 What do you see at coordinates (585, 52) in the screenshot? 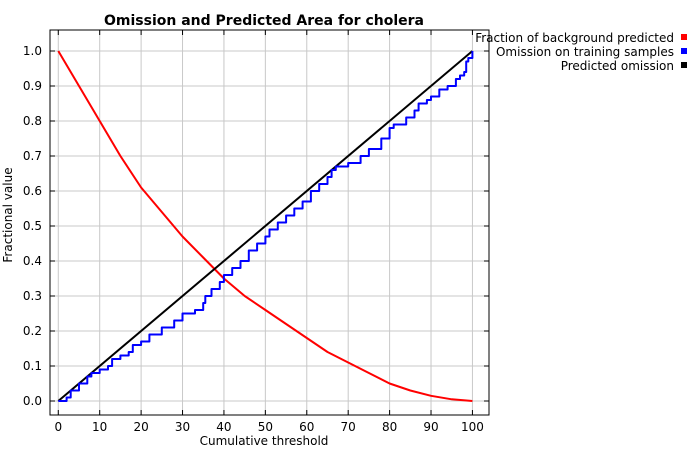
I see `legend-label-omission-on-training-samples: Omission on training samples` at bounding box center [585, 52].